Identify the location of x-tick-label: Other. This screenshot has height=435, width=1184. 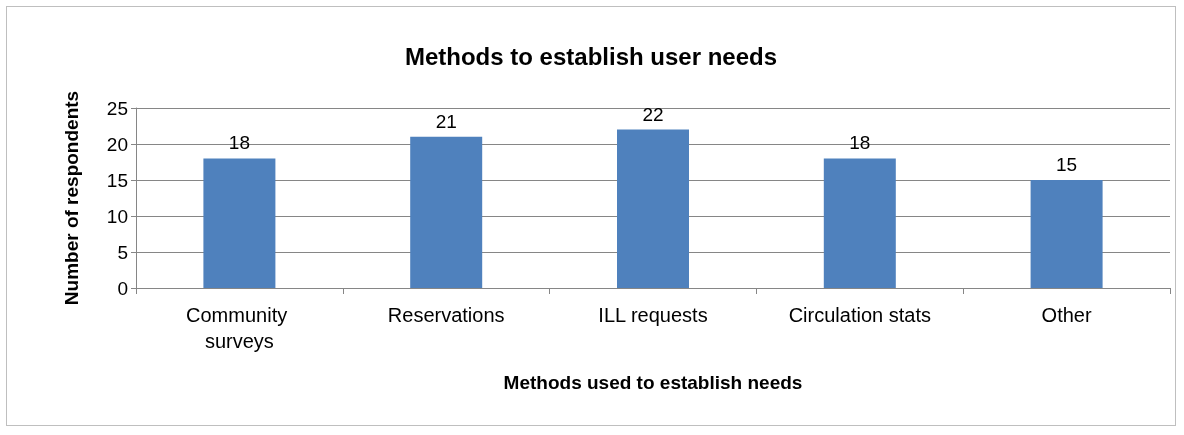
(1066, 315).